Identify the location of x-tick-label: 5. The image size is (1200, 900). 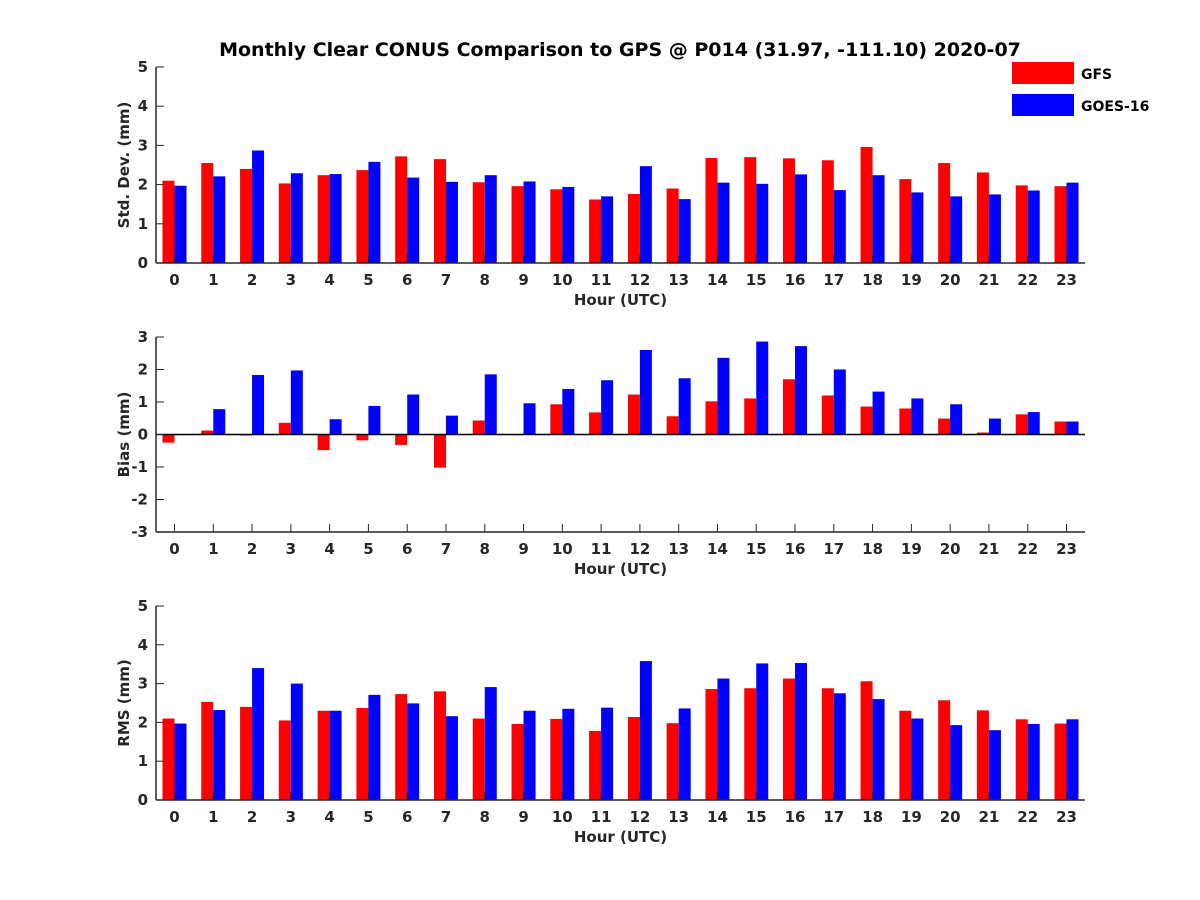
(368, 280).